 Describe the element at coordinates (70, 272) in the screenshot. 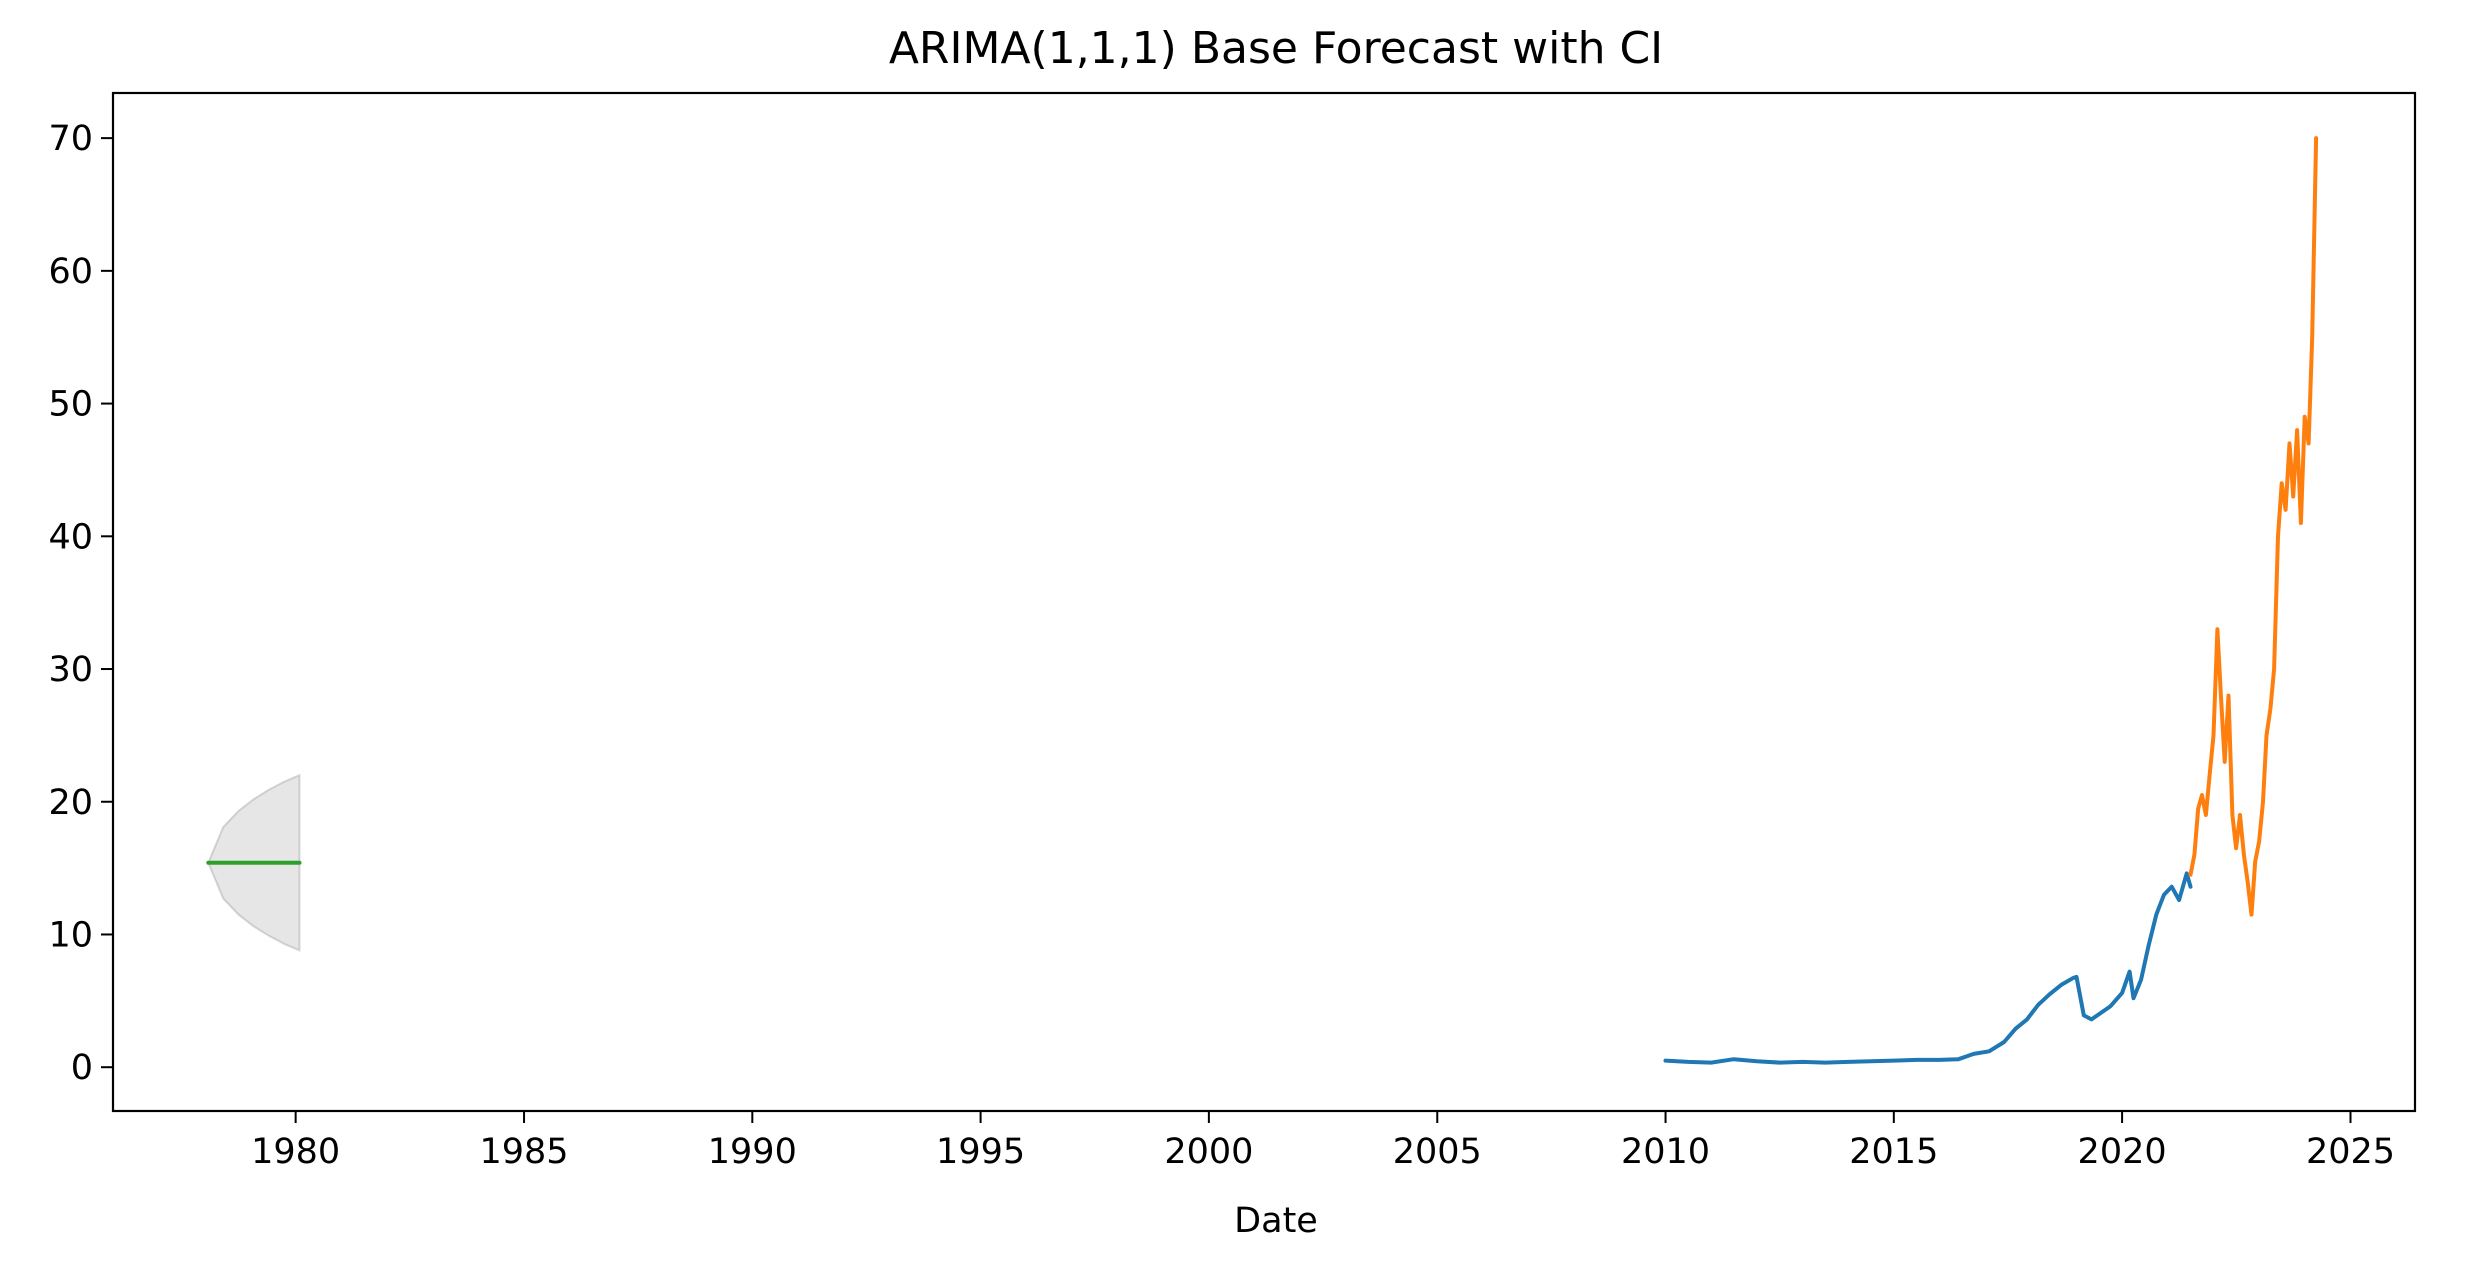

I see `y-tick-label: 60` at that location.